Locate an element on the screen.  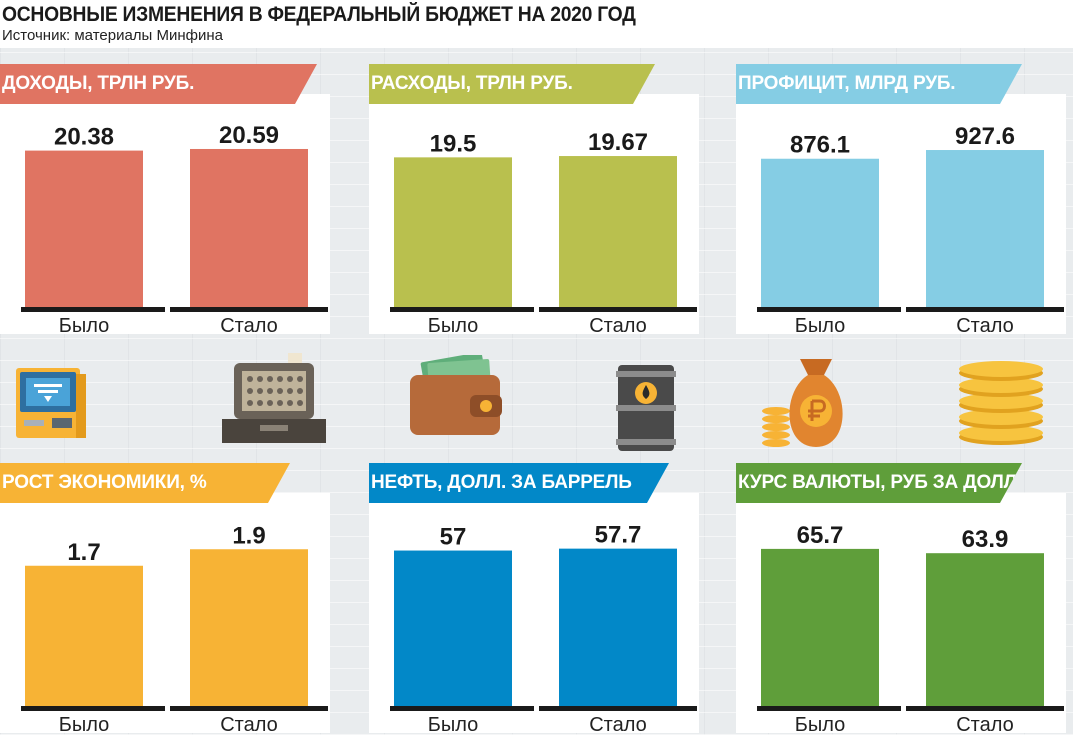
money-bag-icon is located at coordinates (802, 403).